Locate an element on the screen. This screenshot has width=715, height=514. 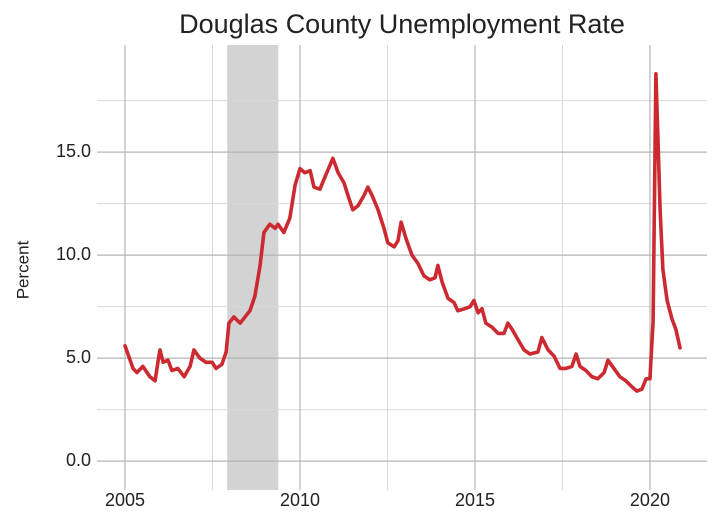
x-tick-label: 2005 is located at coordinates (125, 500).